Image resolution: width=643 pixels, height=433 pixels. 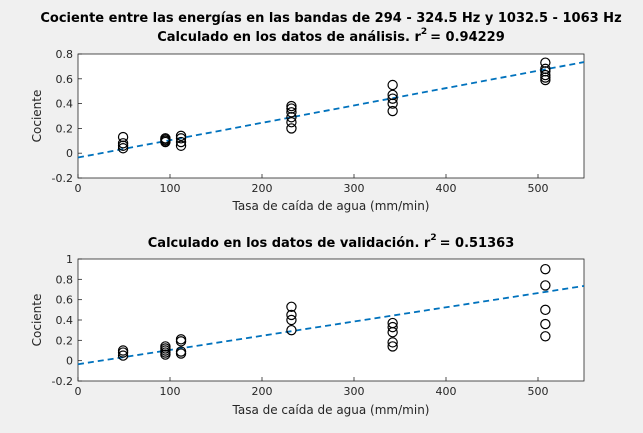 What do you see at coordinates (433, 238) in the screenshot?
I see `bottom-r2-exponent: 2` at bounding box center [433, 238].